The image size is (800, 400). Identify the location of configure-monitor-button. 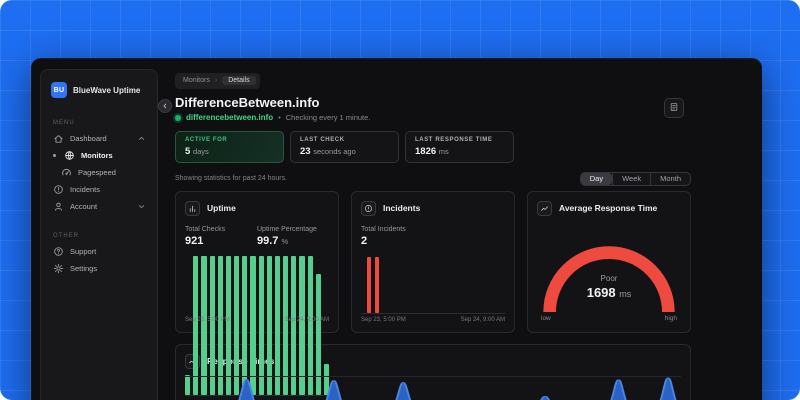
(674, 108).